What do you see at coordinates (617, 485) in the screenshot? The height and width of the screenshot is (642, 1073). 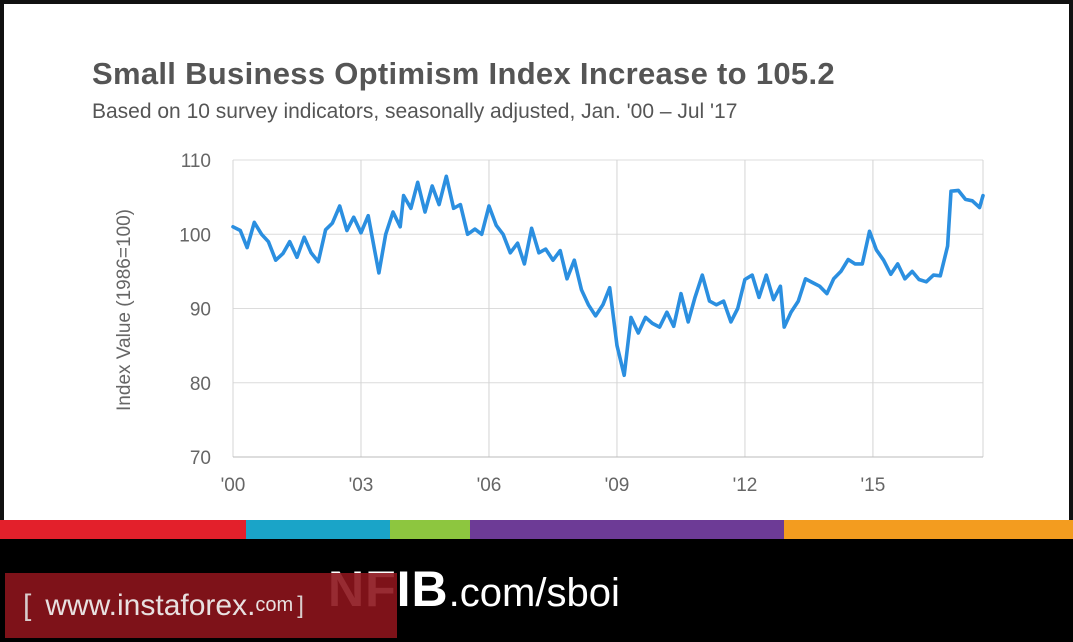 I see `x-tick-label: '09` at bounding box center [617, 485].